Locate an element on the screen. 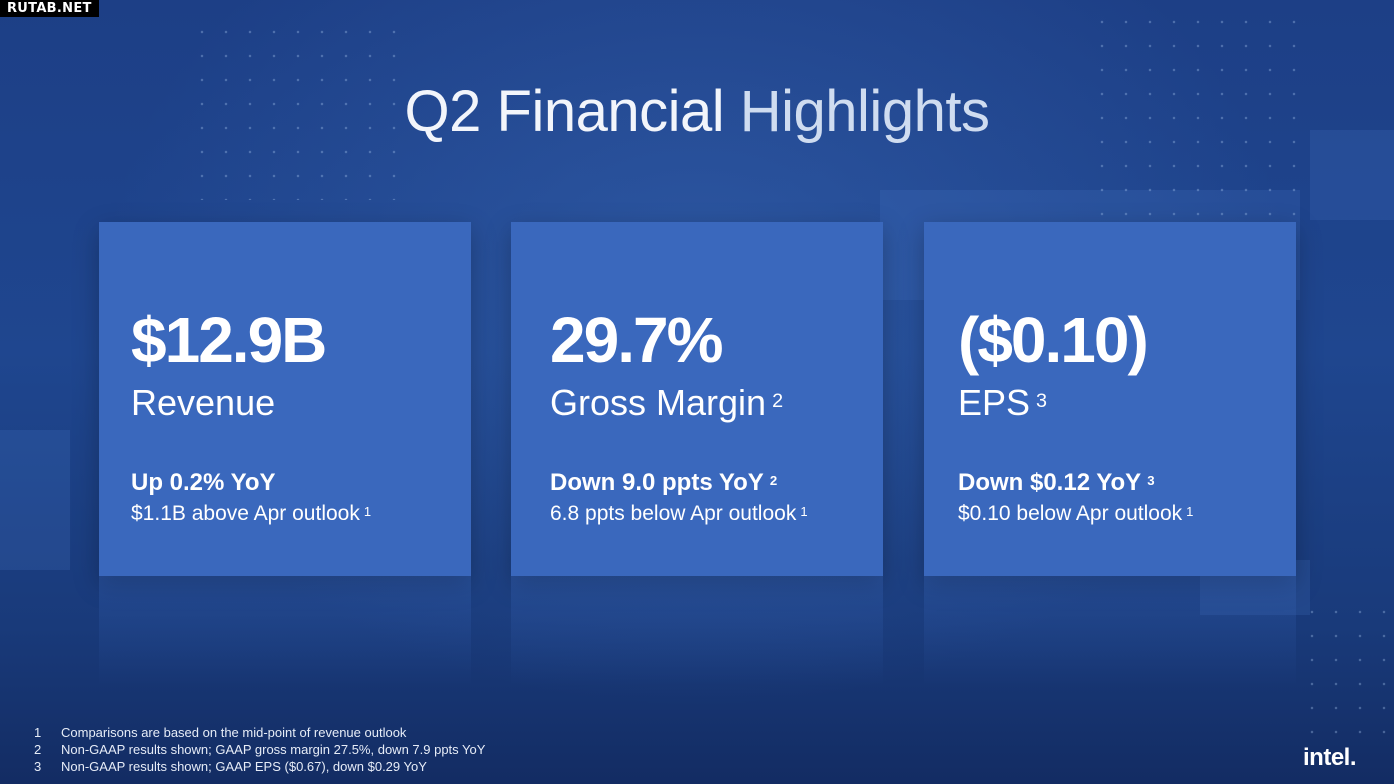 The image size is (1394, 784). revenue-yoy: Up 0.2% YoY is located at coordinates (203, 483).